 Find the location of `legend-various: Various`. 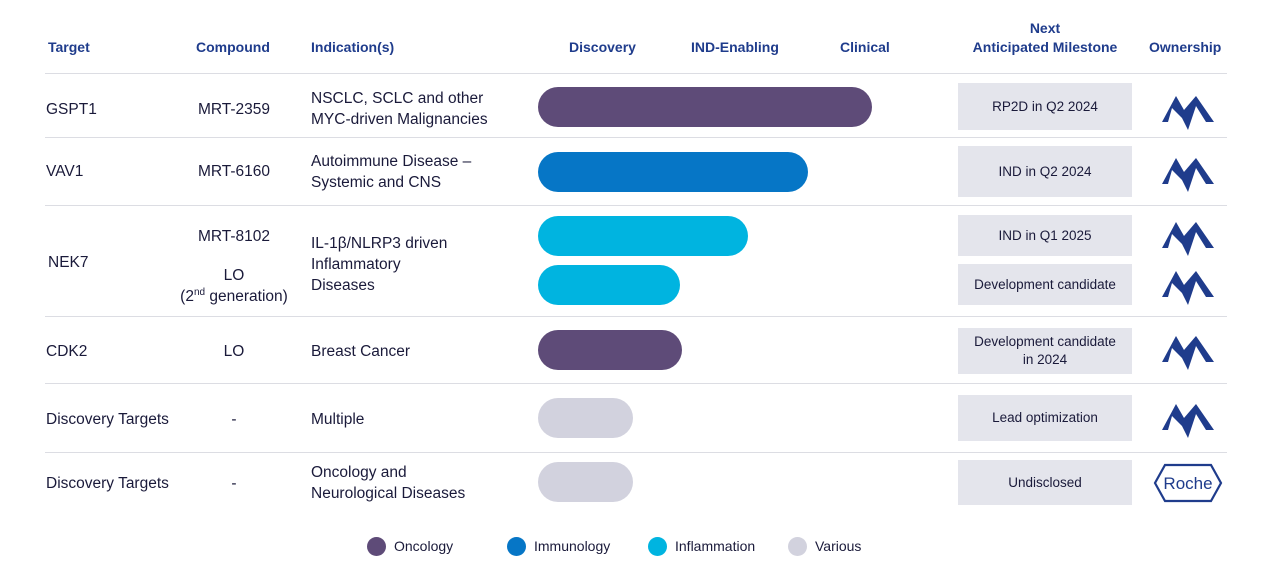

legend-various: Various is located at coordinates (824, 546).